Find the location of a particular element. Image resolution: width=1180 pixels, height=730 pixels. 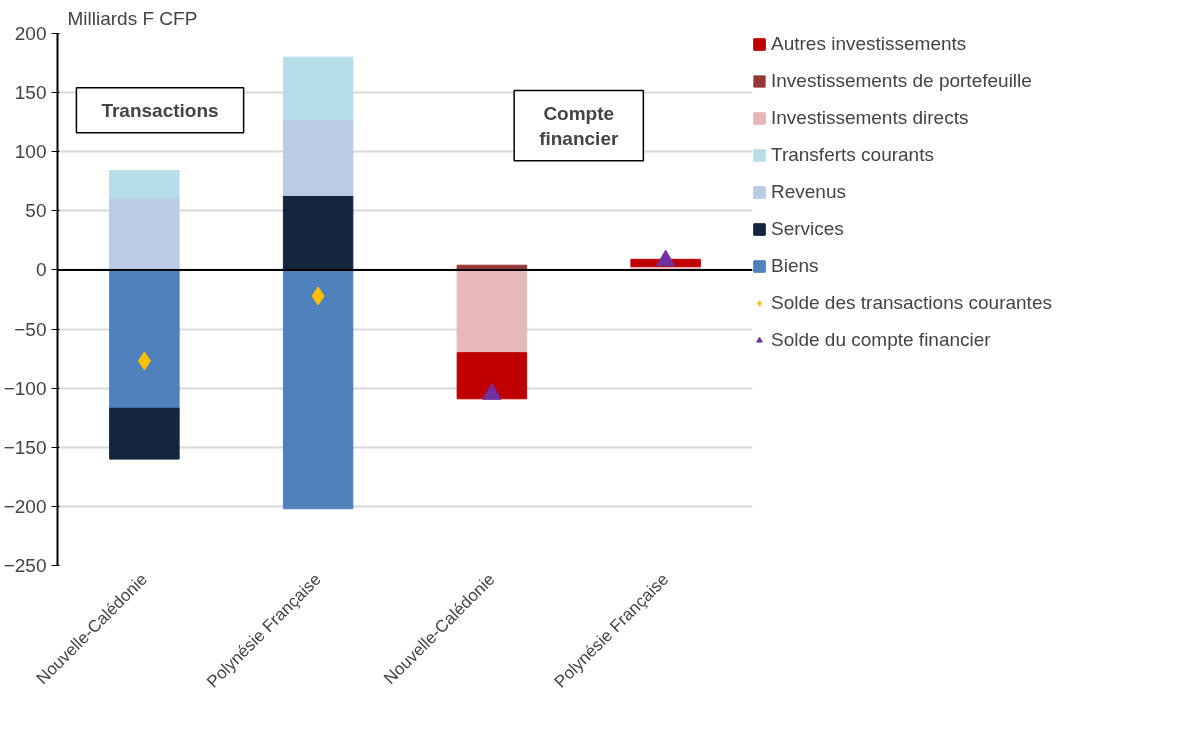

legend-label: Investissements directs is located at coordinates (870, 118).